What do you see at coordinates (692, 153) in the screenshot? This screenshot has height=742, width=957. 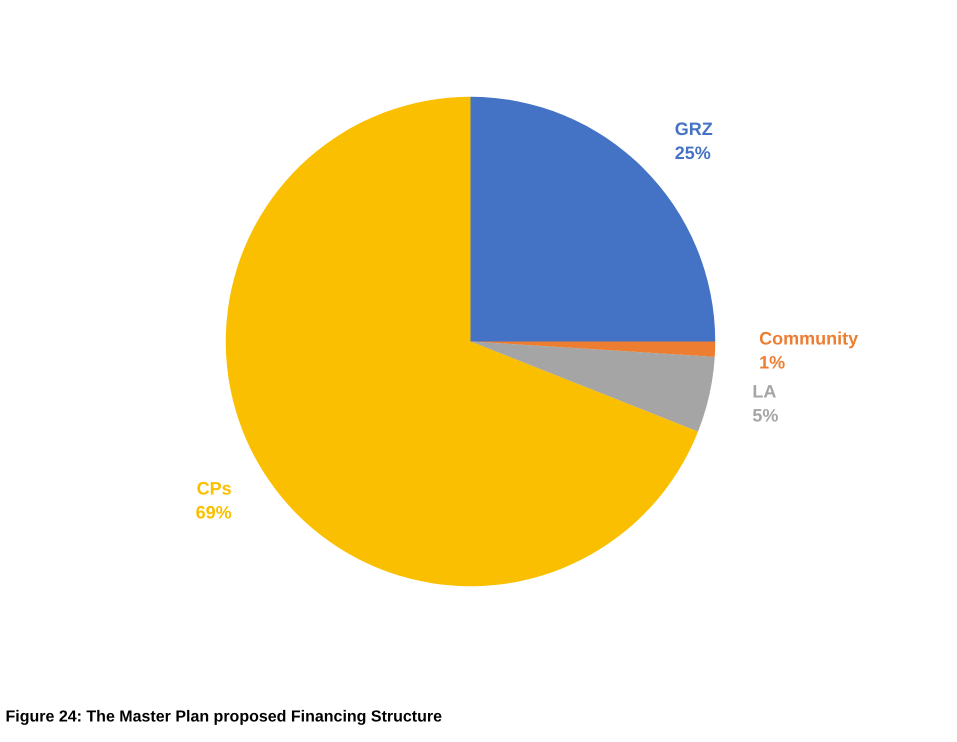 I see `data-label: 25%` at bounding box center [692, 153].